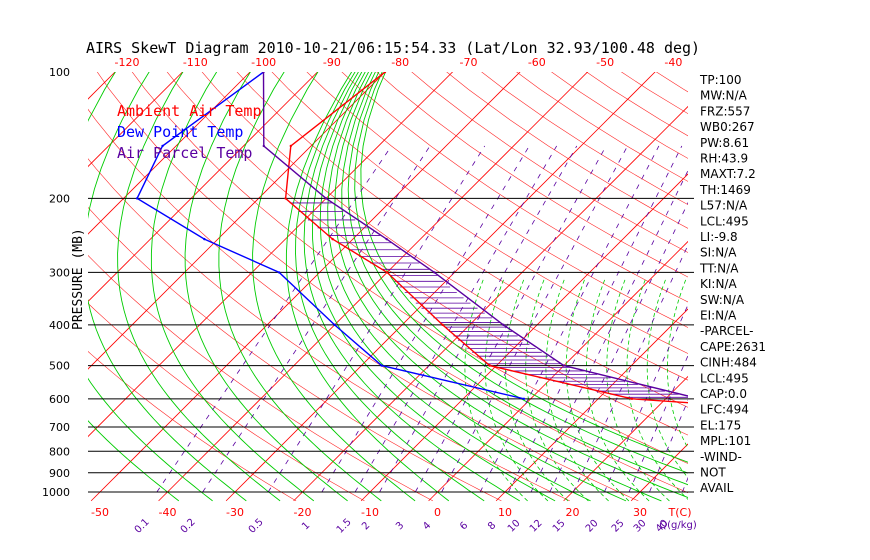 The image size is (870, 560). What do you see at coordinates (195, 62) in the screenshot?
I see `top-temp-tick-label: -110` at bounding box center [195, 62].